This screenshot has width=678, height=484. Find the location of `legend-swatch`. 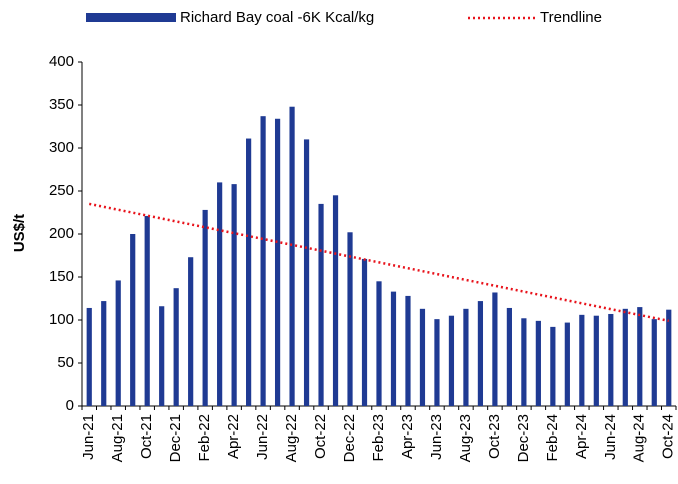

legend-swatch is located at coordinates (131, 17).